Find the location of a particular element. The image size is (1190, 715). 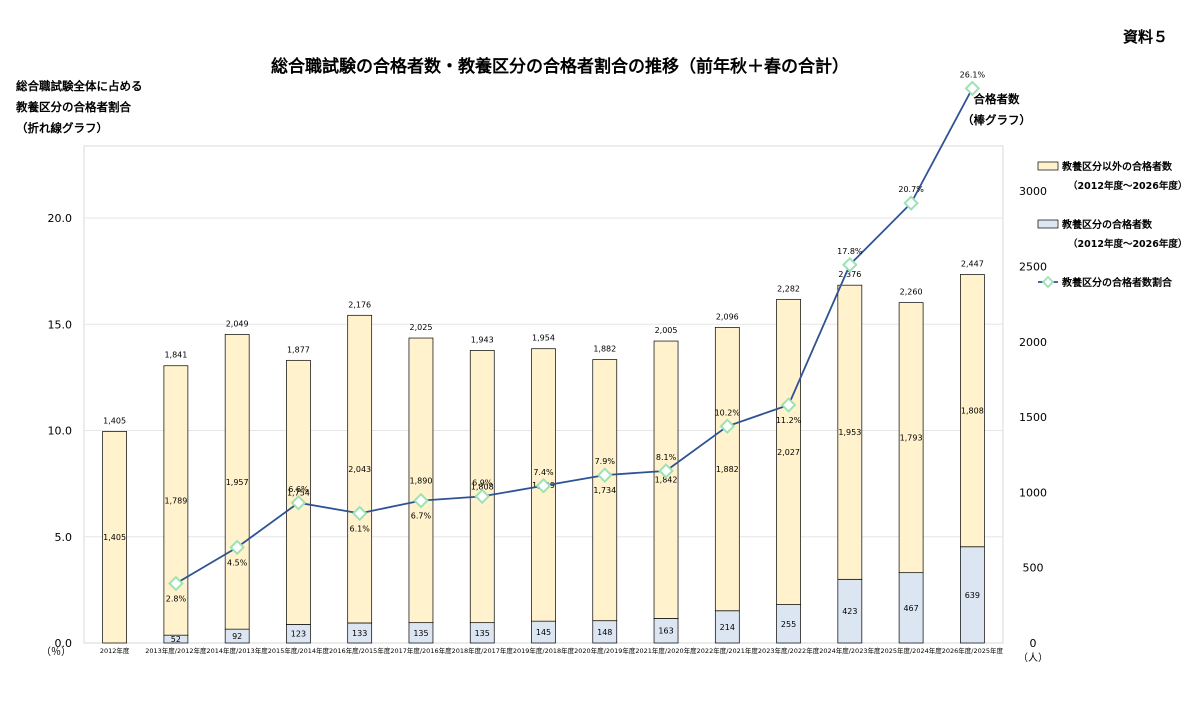

category-label: 2013年度/2012年度 is located at coordinates (176, 650).